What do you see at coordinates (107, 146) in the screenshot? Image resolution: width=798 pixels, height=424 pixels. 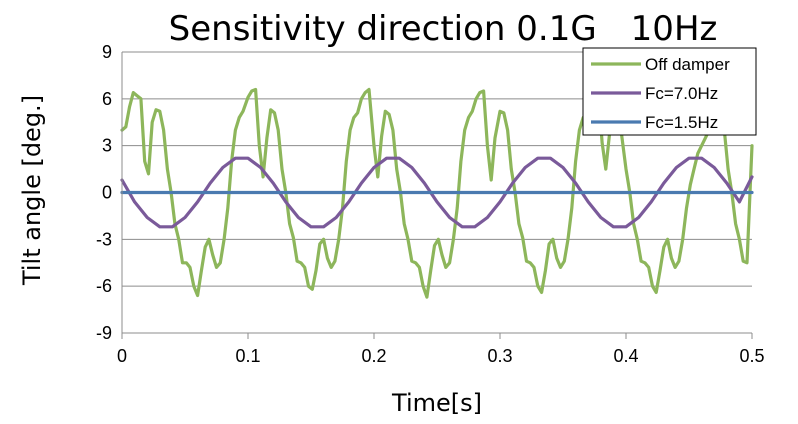 I see `y-tick-label: 3` at bounding box center [107, 146].